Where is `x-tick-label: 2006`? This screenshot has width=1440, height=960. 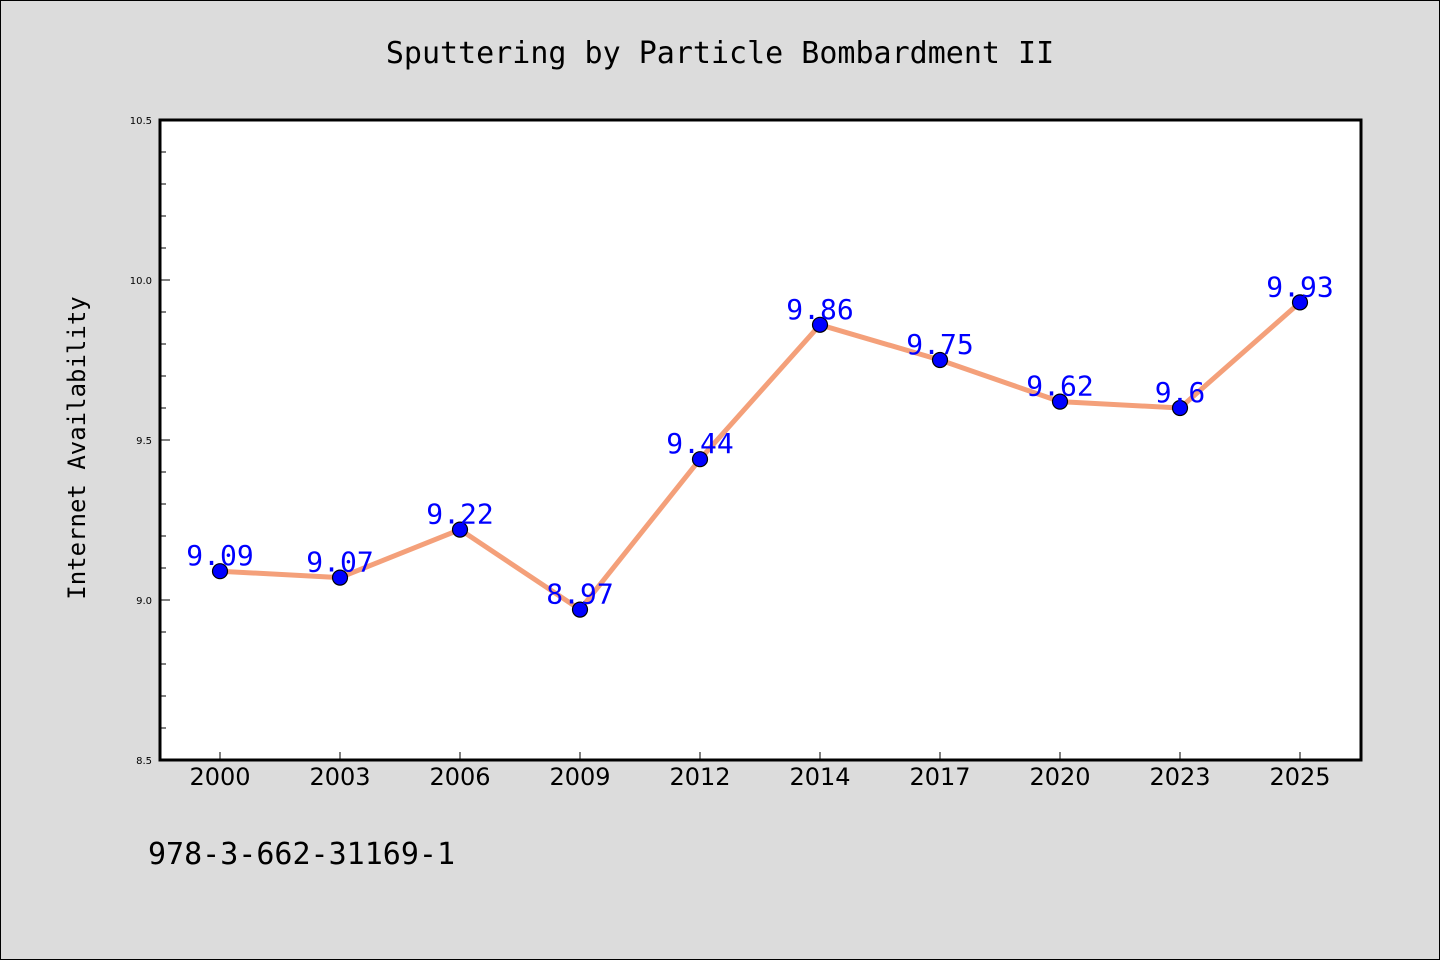
x-tick-label: 2006 is located at coordinates (459, 777).